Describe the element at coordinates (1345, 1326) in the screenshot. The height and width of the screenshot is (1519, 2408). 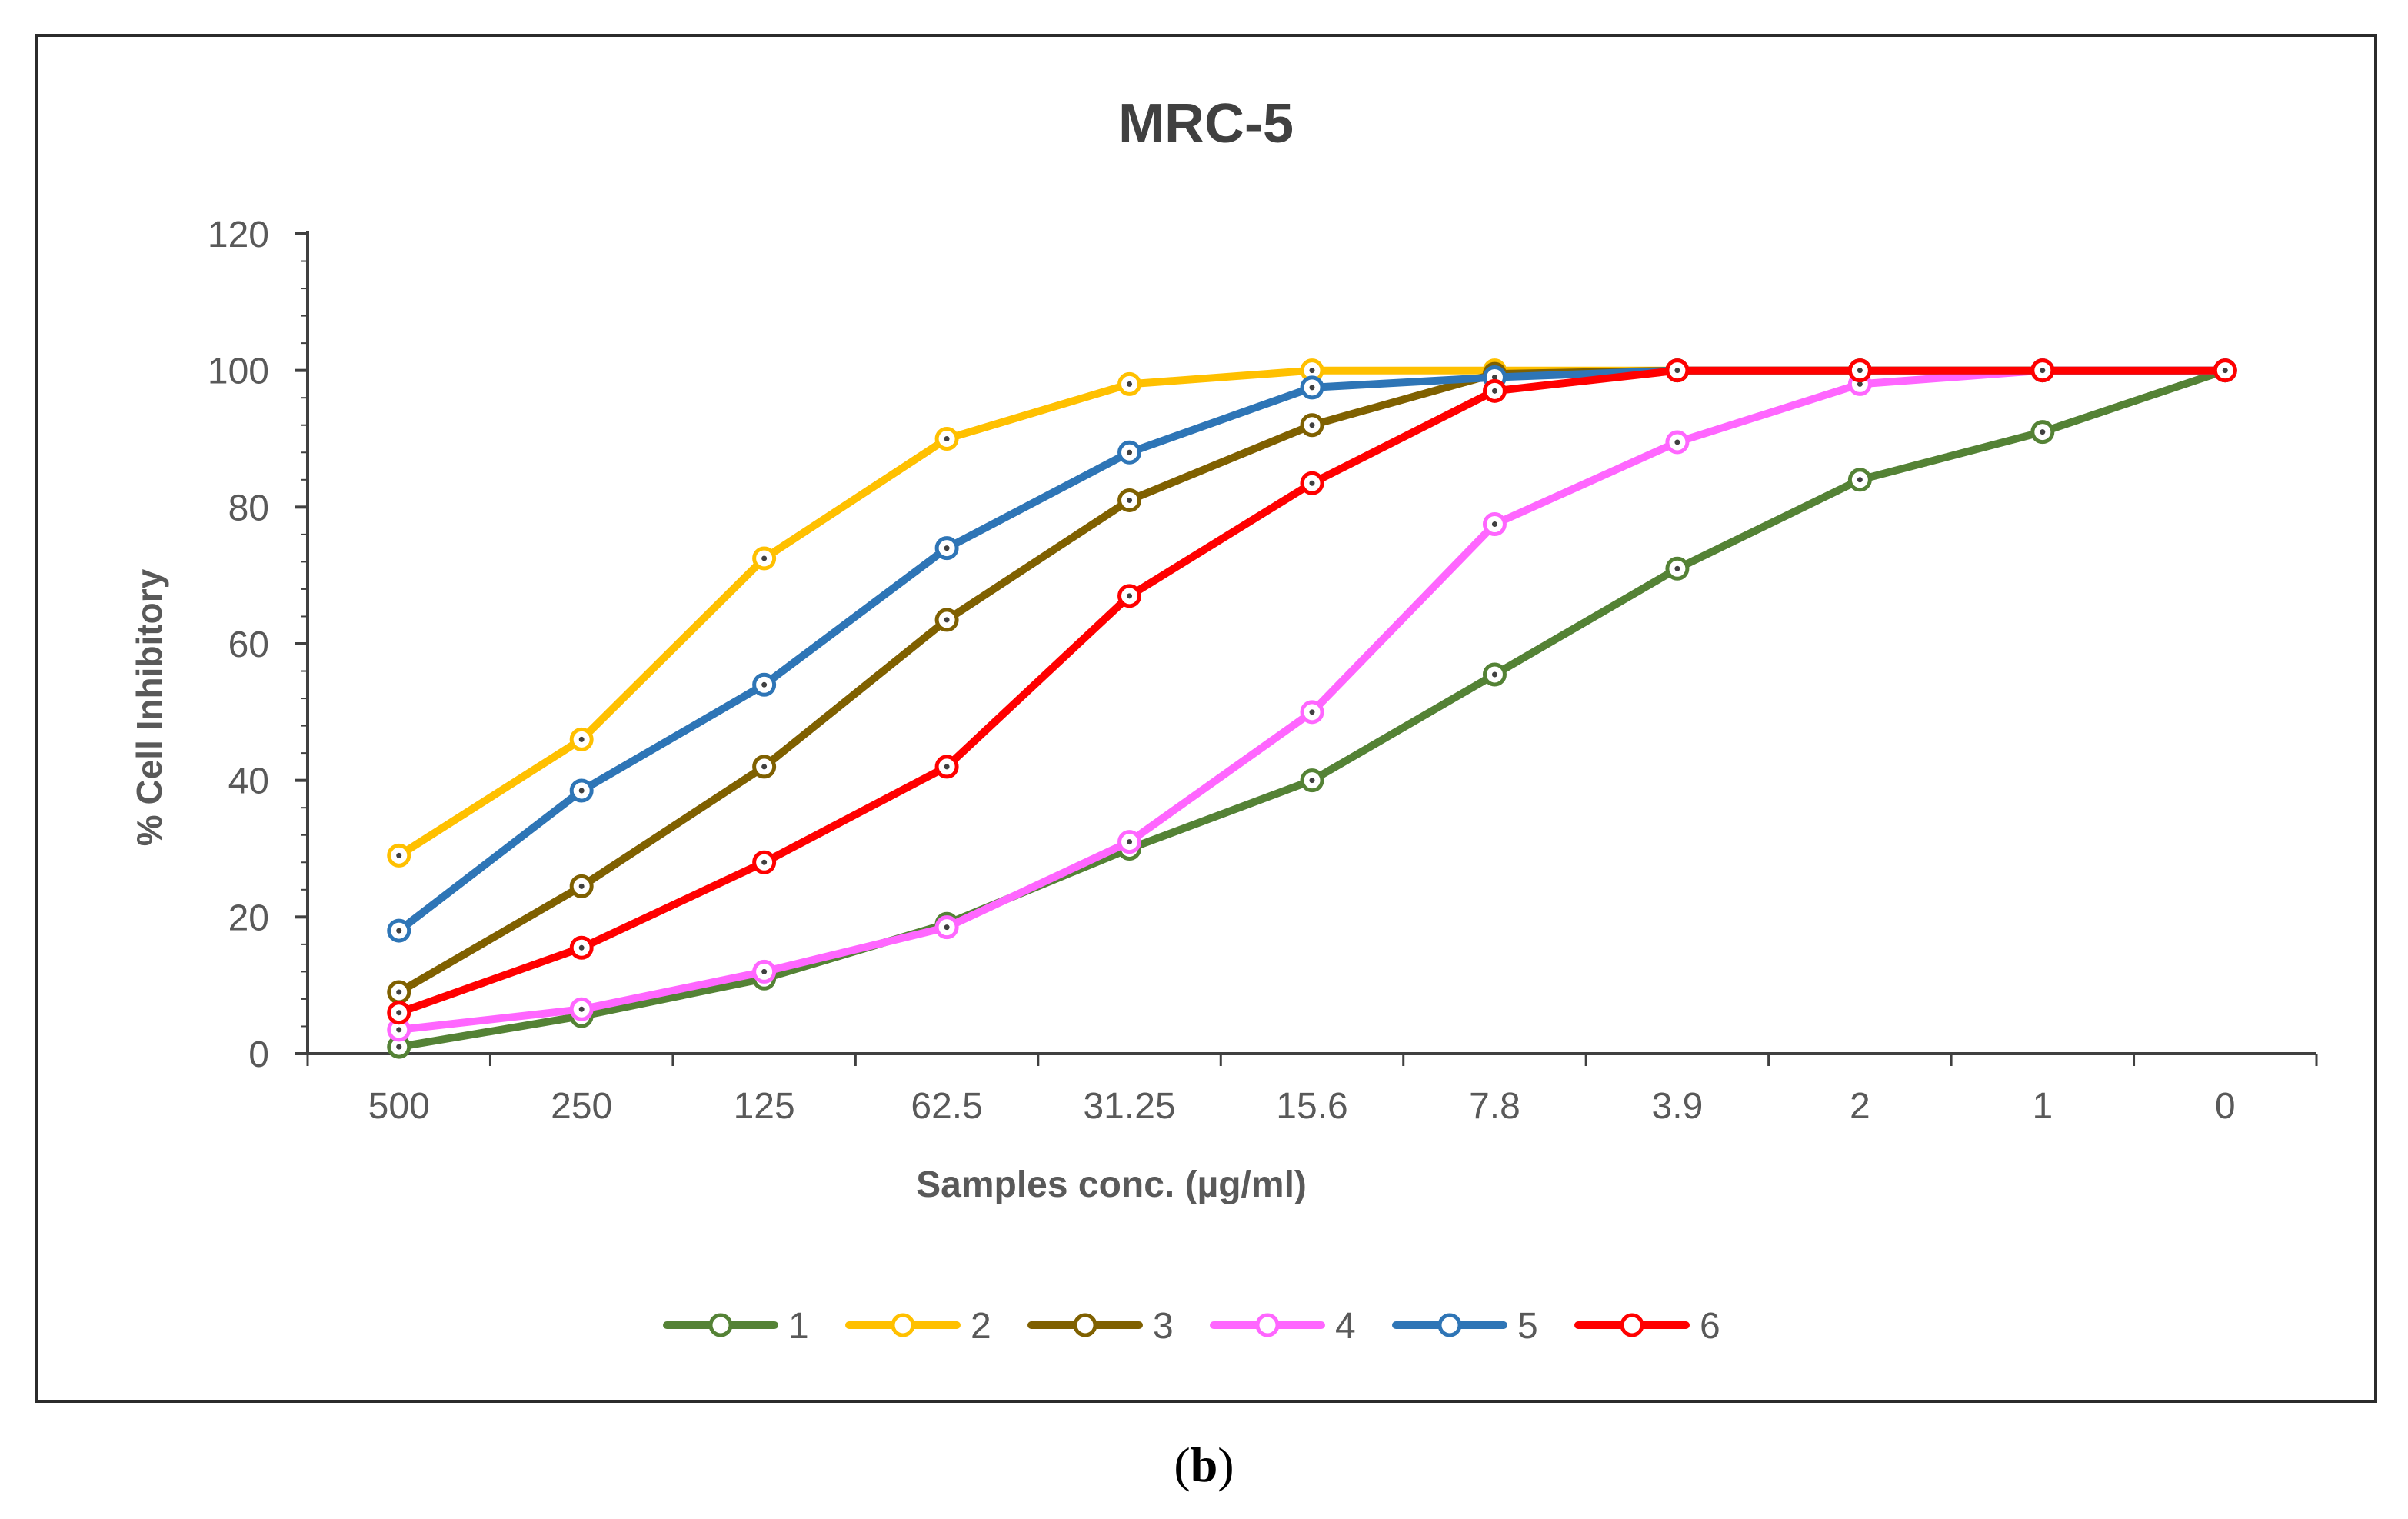
I see `legend-label: 4` at that location.